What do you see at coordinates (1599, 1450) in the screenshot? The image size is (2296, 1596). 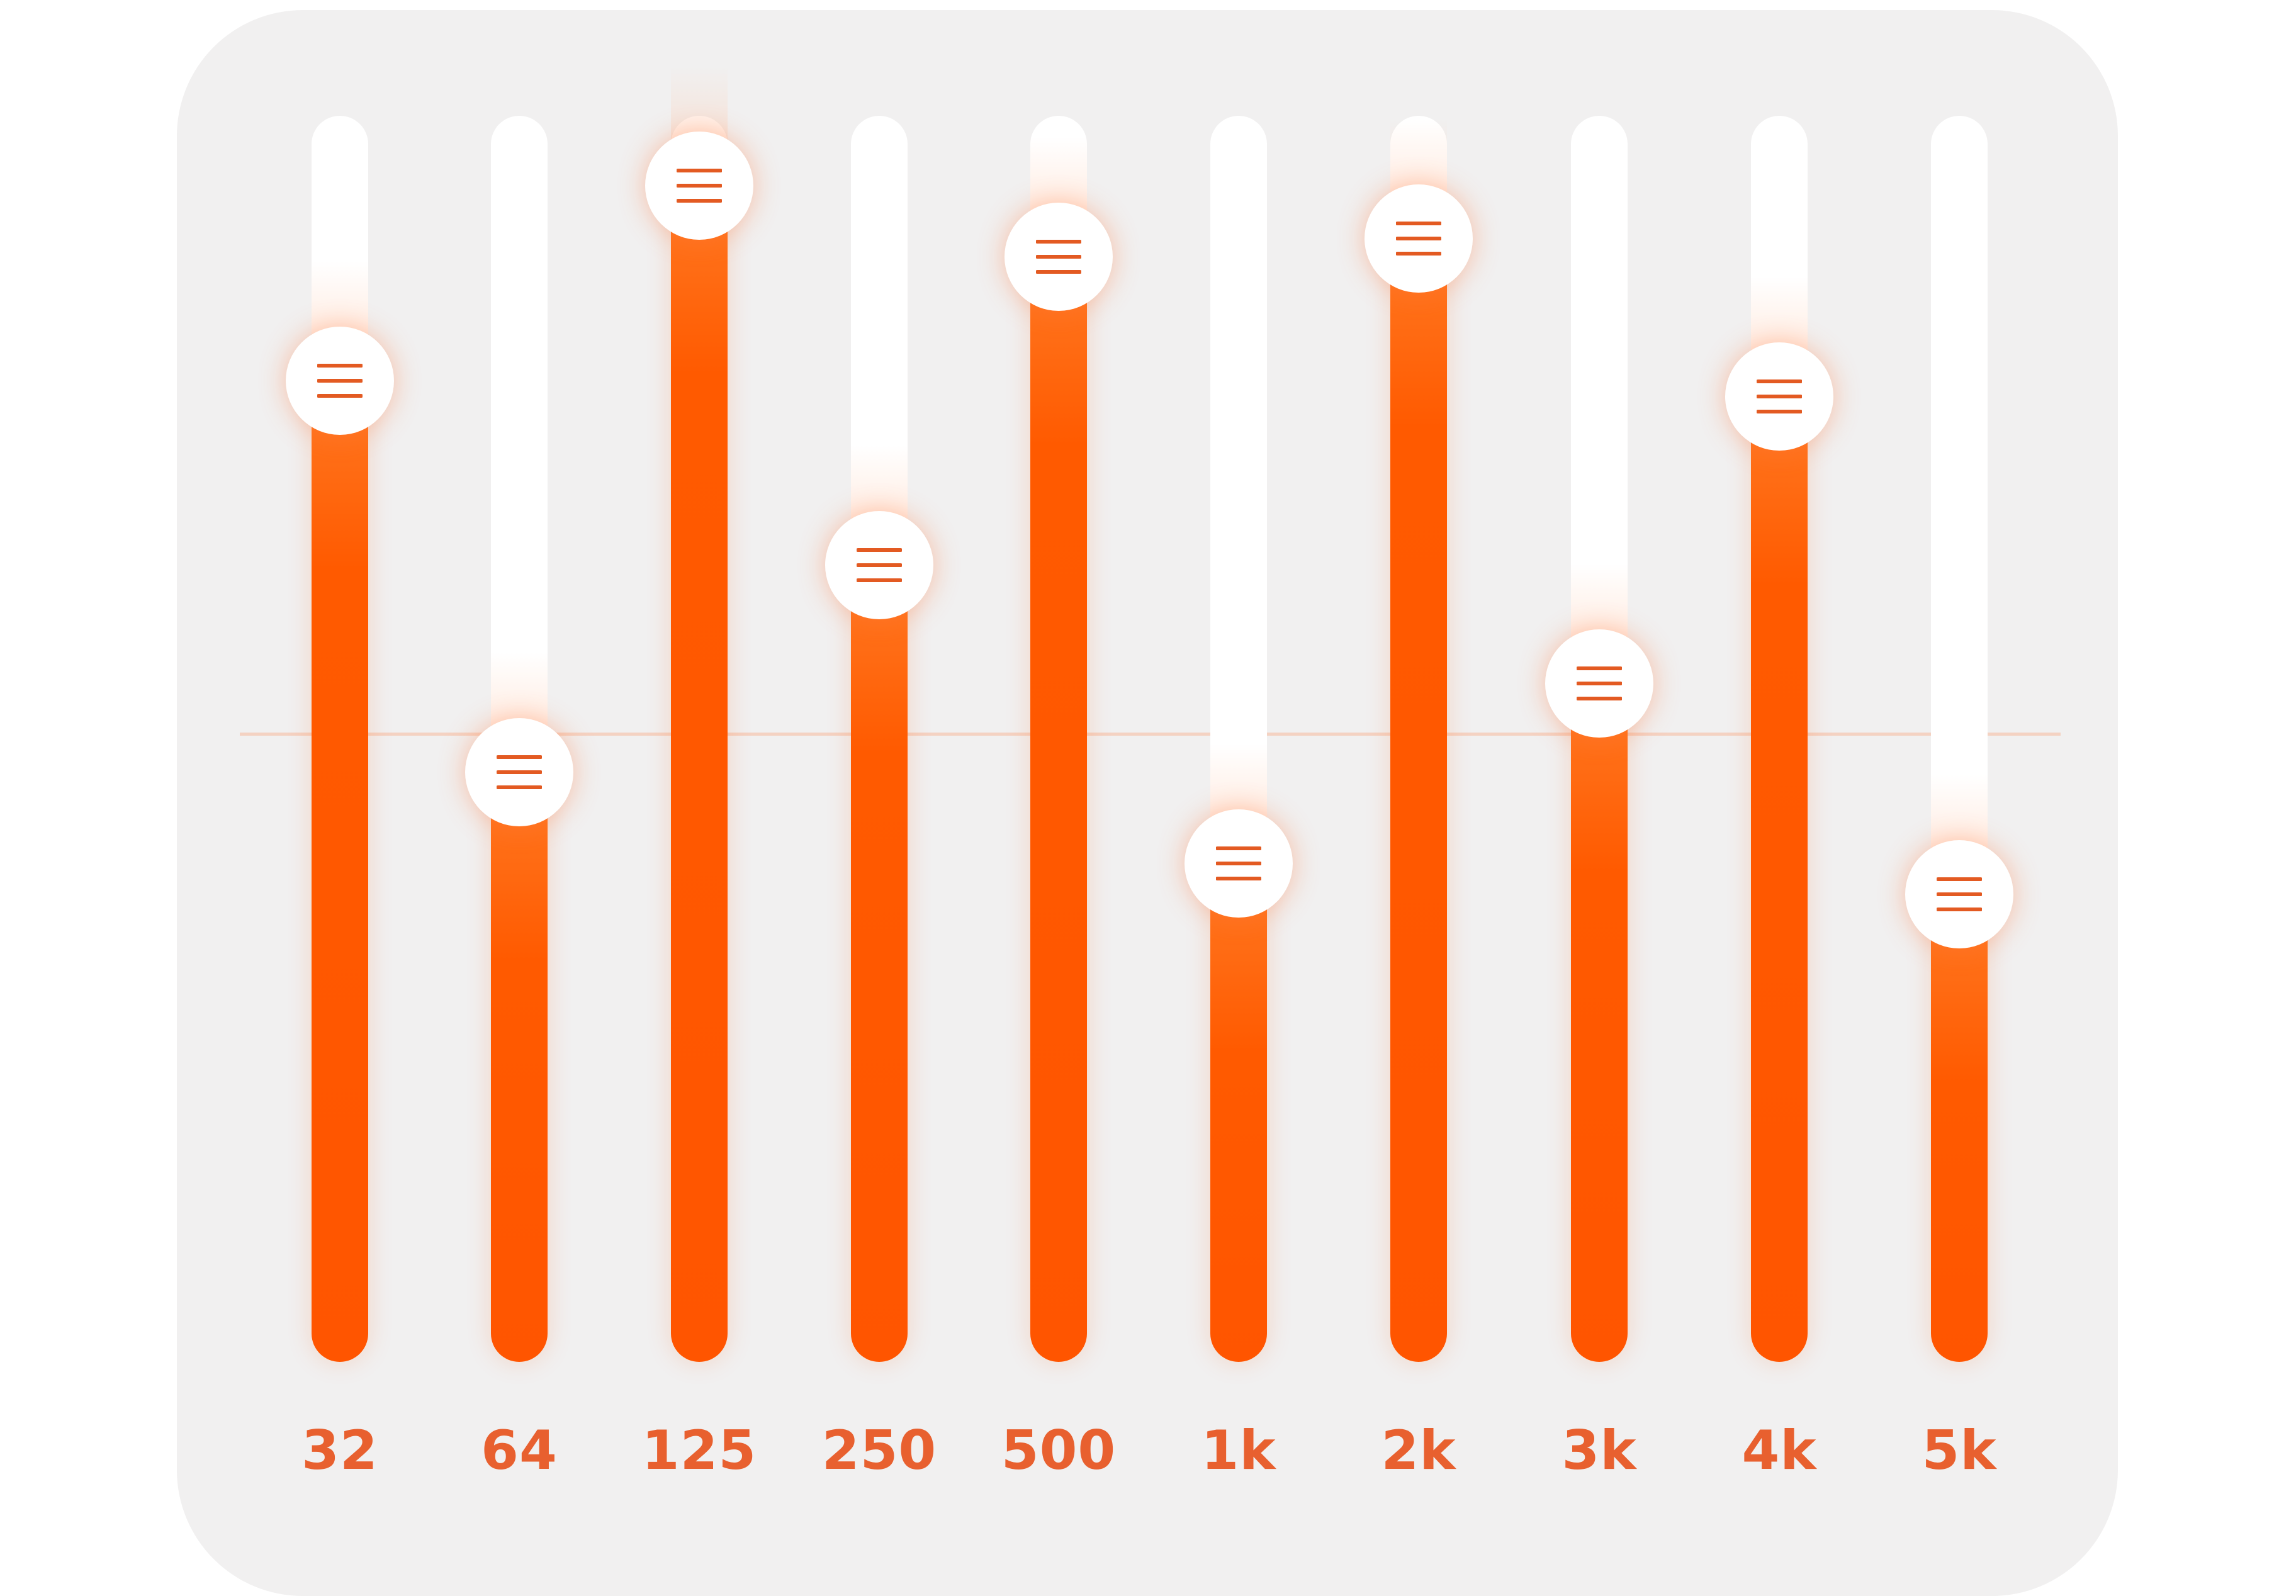 I see `band-frequency-label: 3k` at bounding box center [1599, 1450].